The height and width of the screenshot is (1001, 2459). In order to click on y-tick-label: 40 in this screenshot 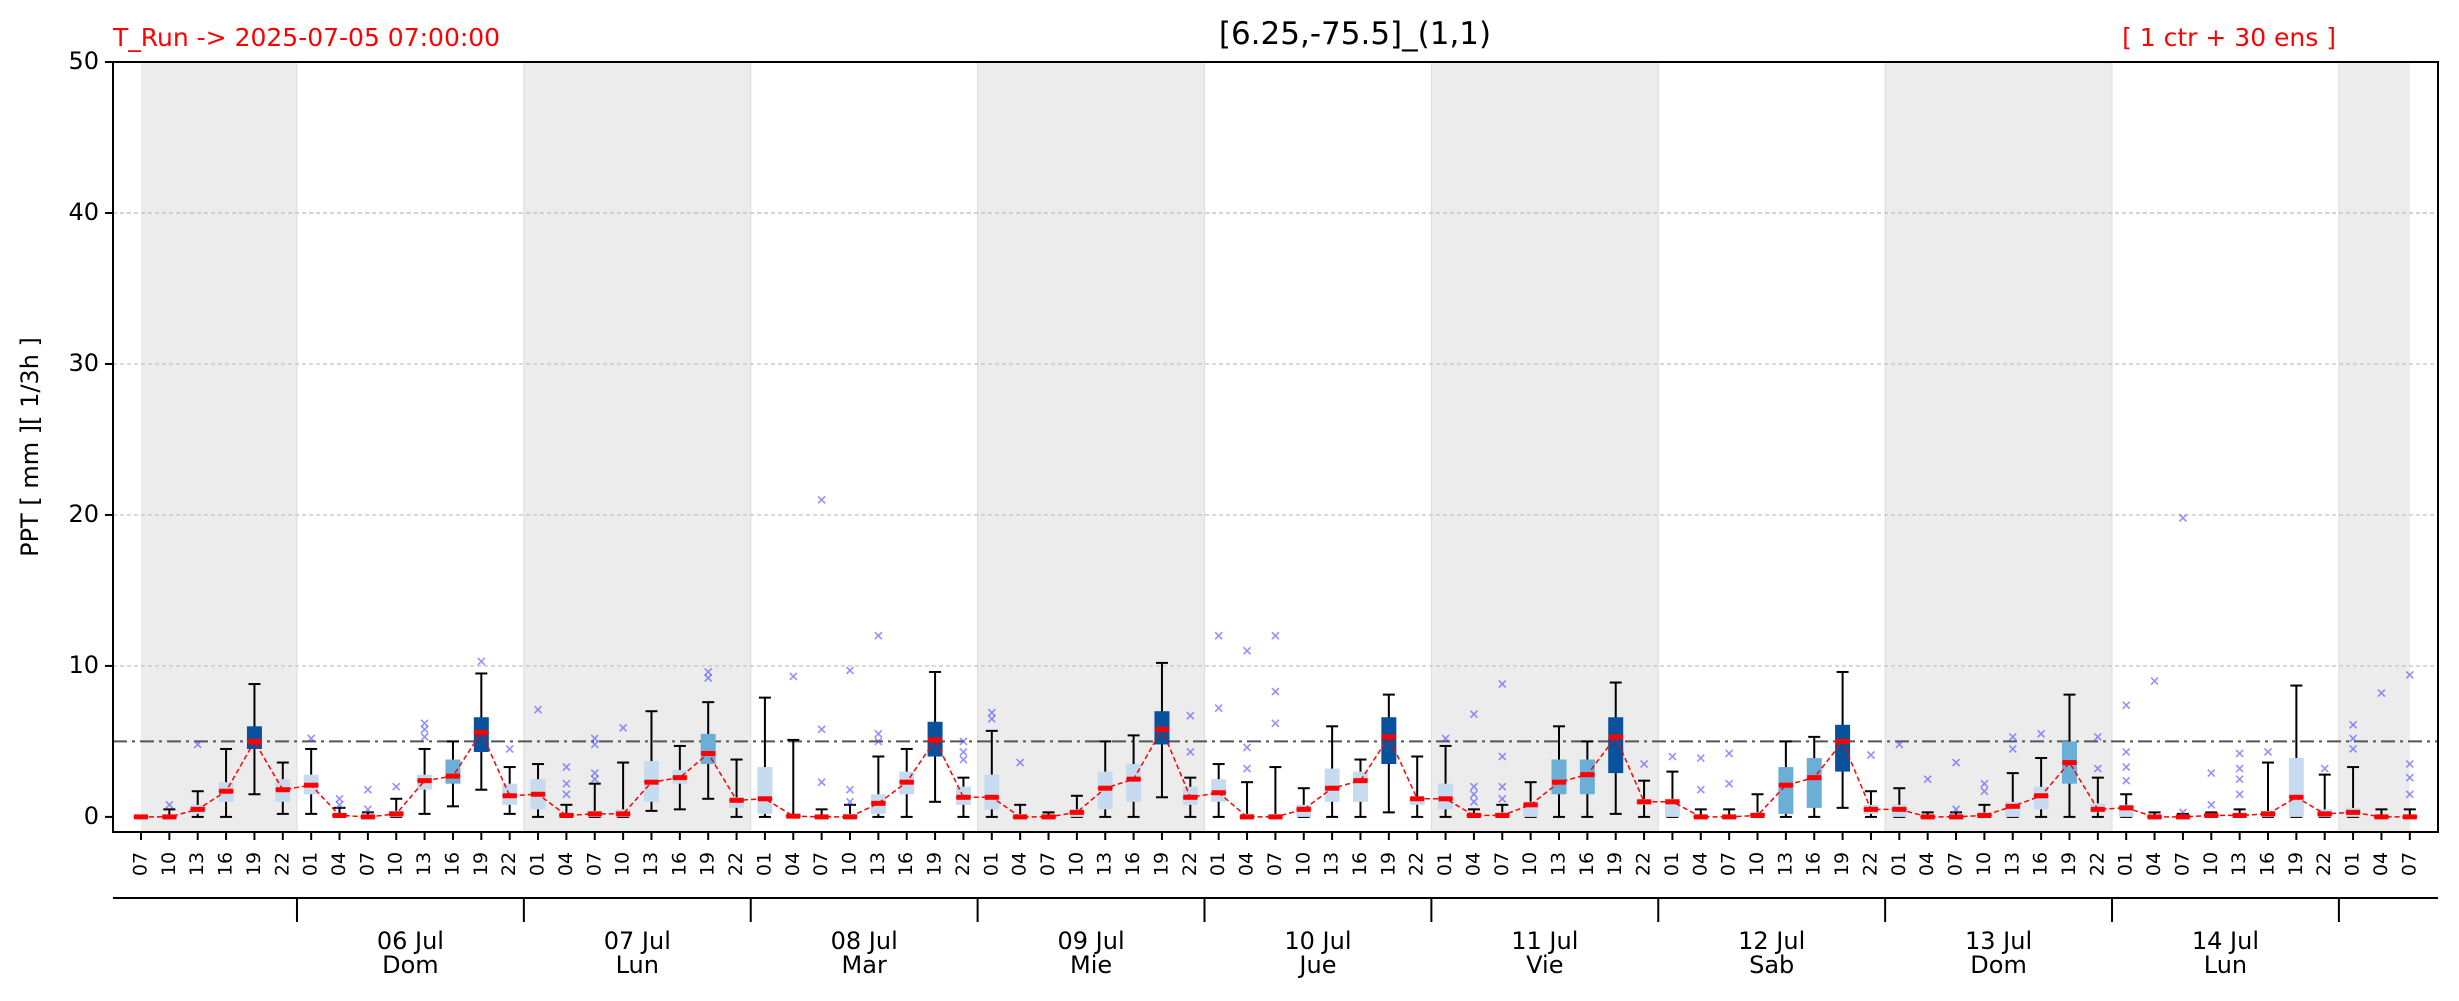, I will do `click(83, 212)`.